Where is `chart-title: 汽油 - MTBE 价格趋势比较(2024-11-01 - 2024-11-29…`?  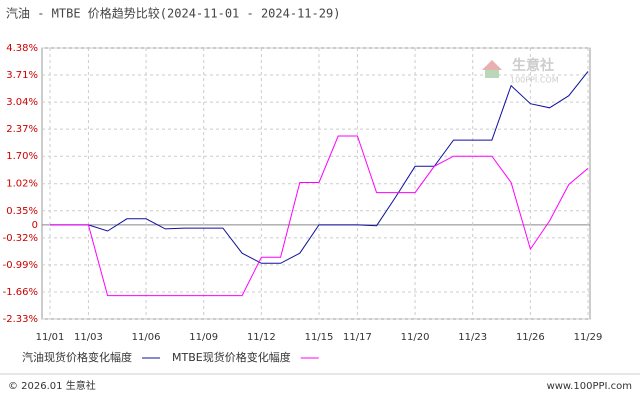
chart-title: 汽油 - MTBE 价格趋势比较(2024-11-01 - 2024-11-29… is located at coordinates (173, 13).